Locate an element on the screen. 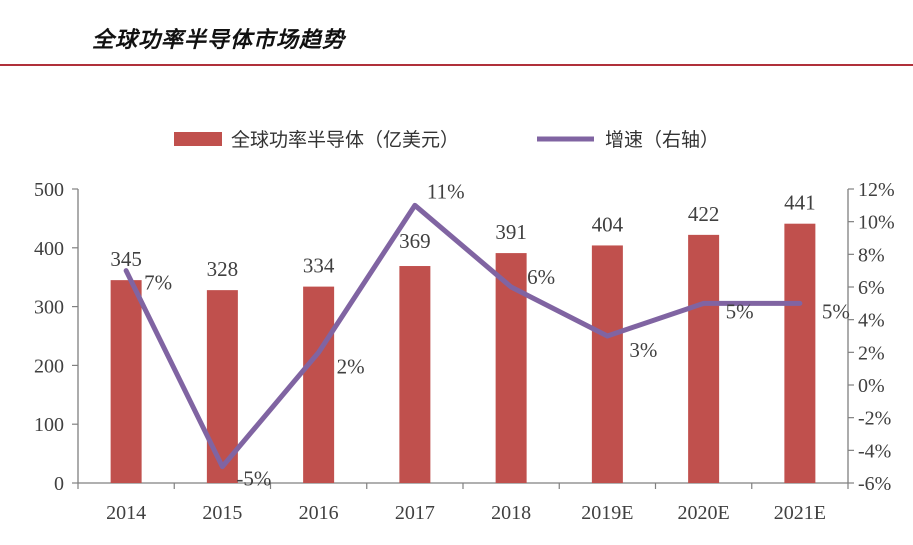 The width and height of the screenshot is (913, 545). y-left-tick-label: 400 is located at coordinates (49, 249).